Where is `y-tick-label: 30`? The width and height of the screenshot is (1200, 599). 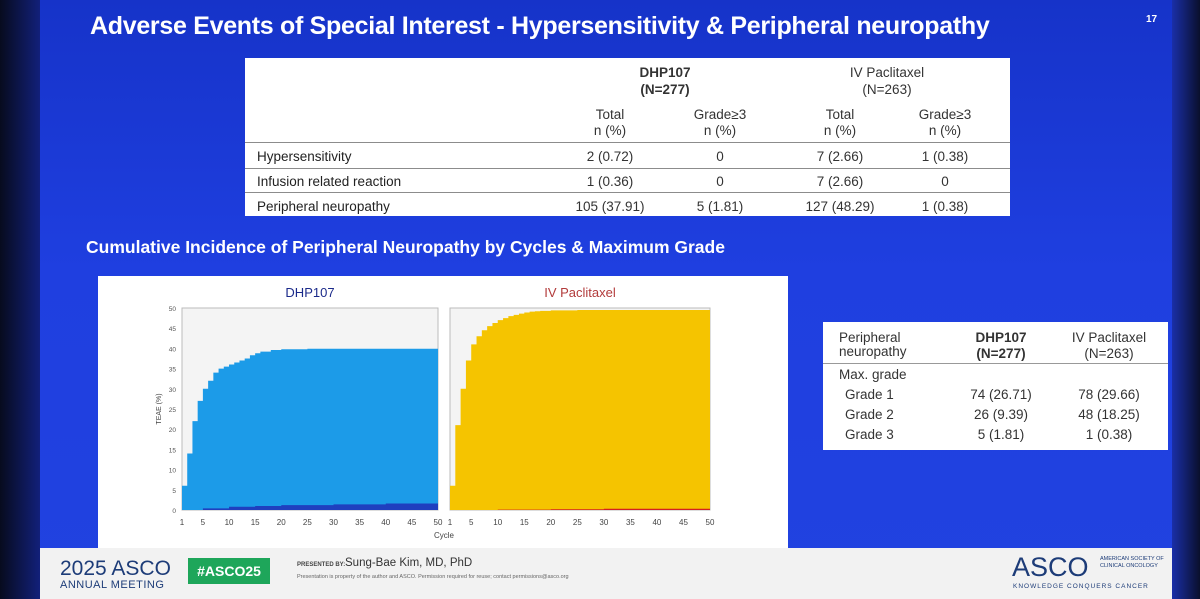 y-tick-label: 30 is located at coordinates (173, 390).